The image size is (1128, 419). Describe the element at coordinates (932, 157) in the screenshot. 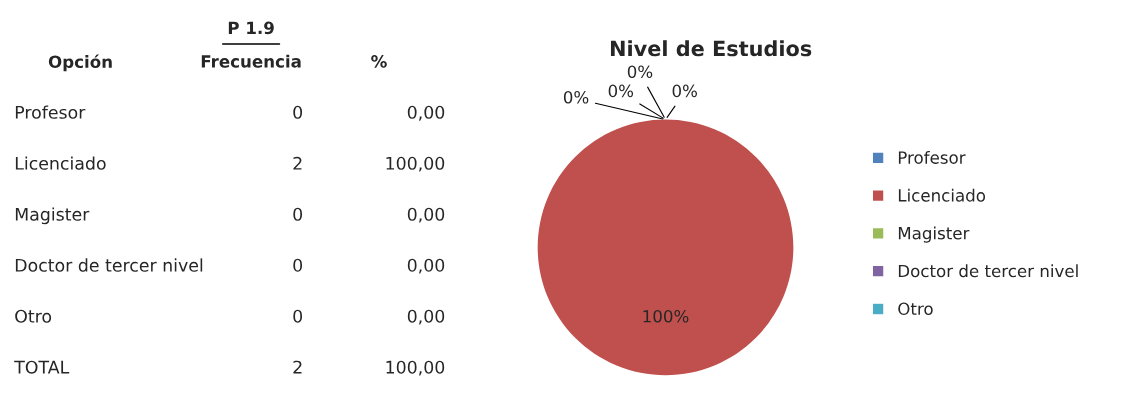

I see `legend-label: Profesor` at that location.